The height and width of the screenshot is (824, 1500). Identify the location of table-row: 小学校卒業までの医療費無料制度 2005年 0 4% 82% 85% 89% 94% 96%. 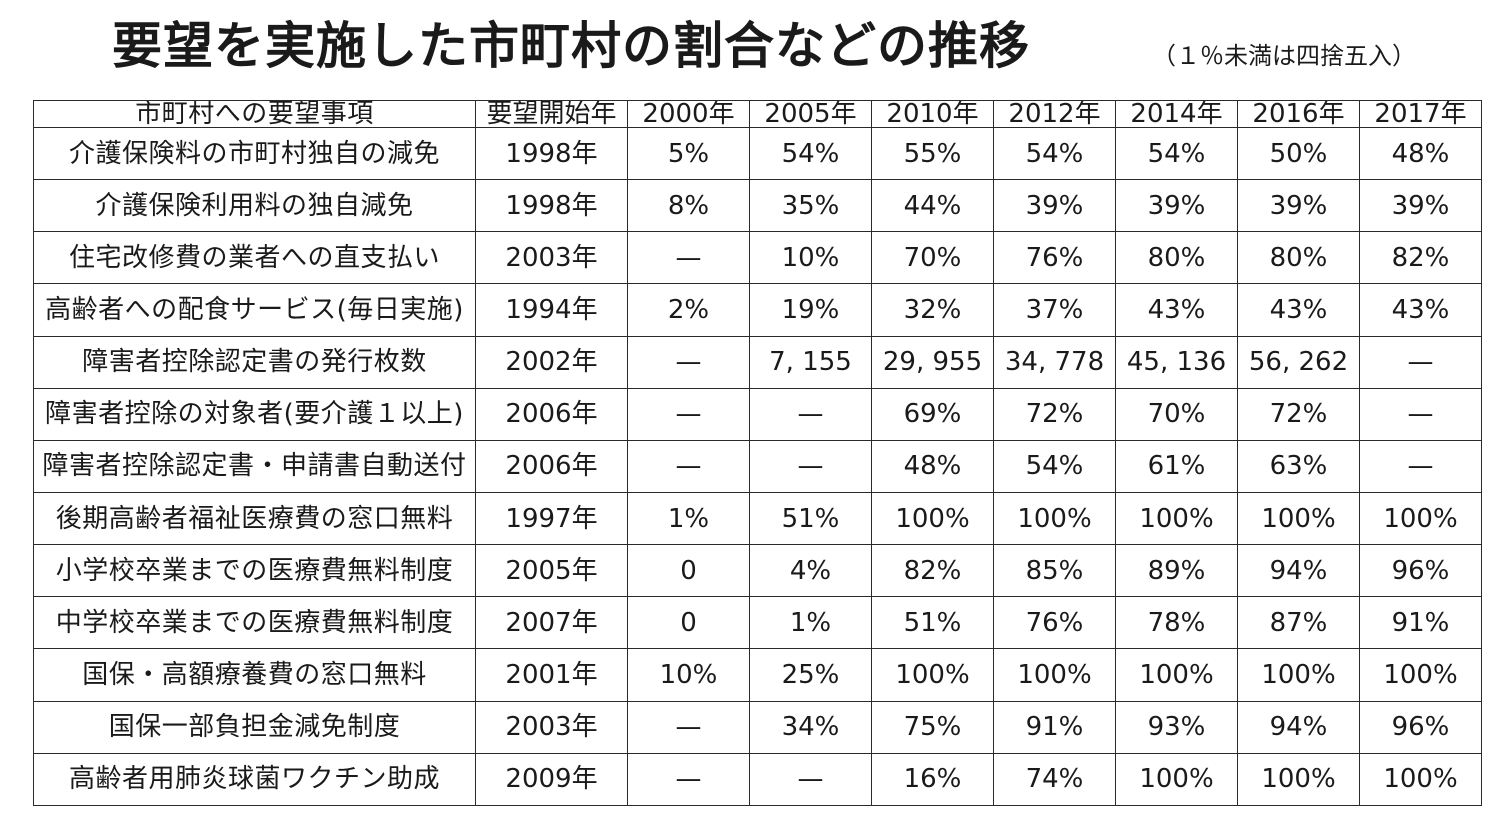
(757, 571).